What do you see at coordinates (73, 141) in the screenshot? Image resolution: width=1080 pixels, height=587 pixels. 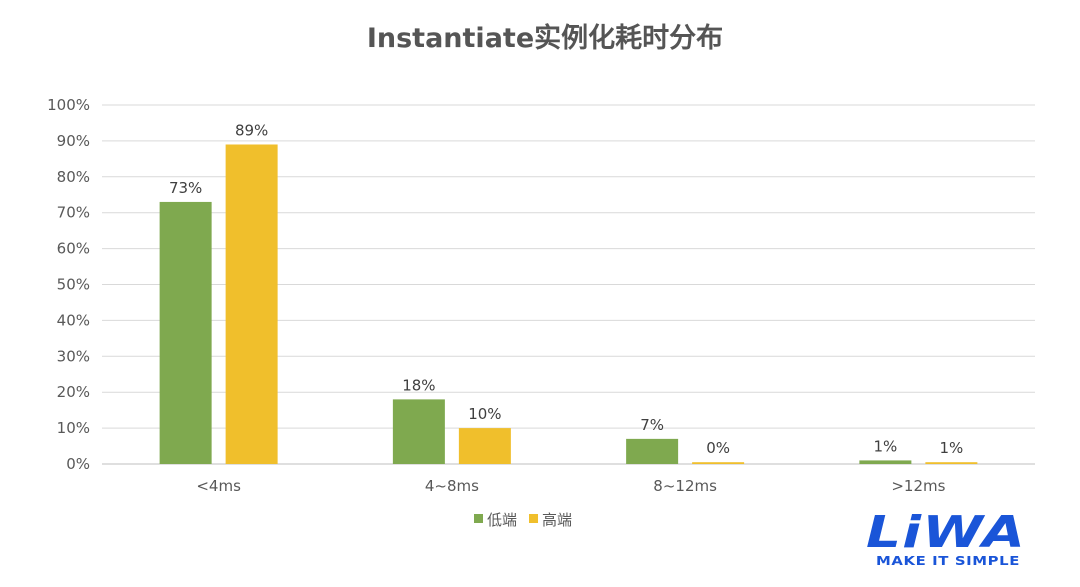 I see `y-tick-label: 90%` at bounding box center [73, 141].